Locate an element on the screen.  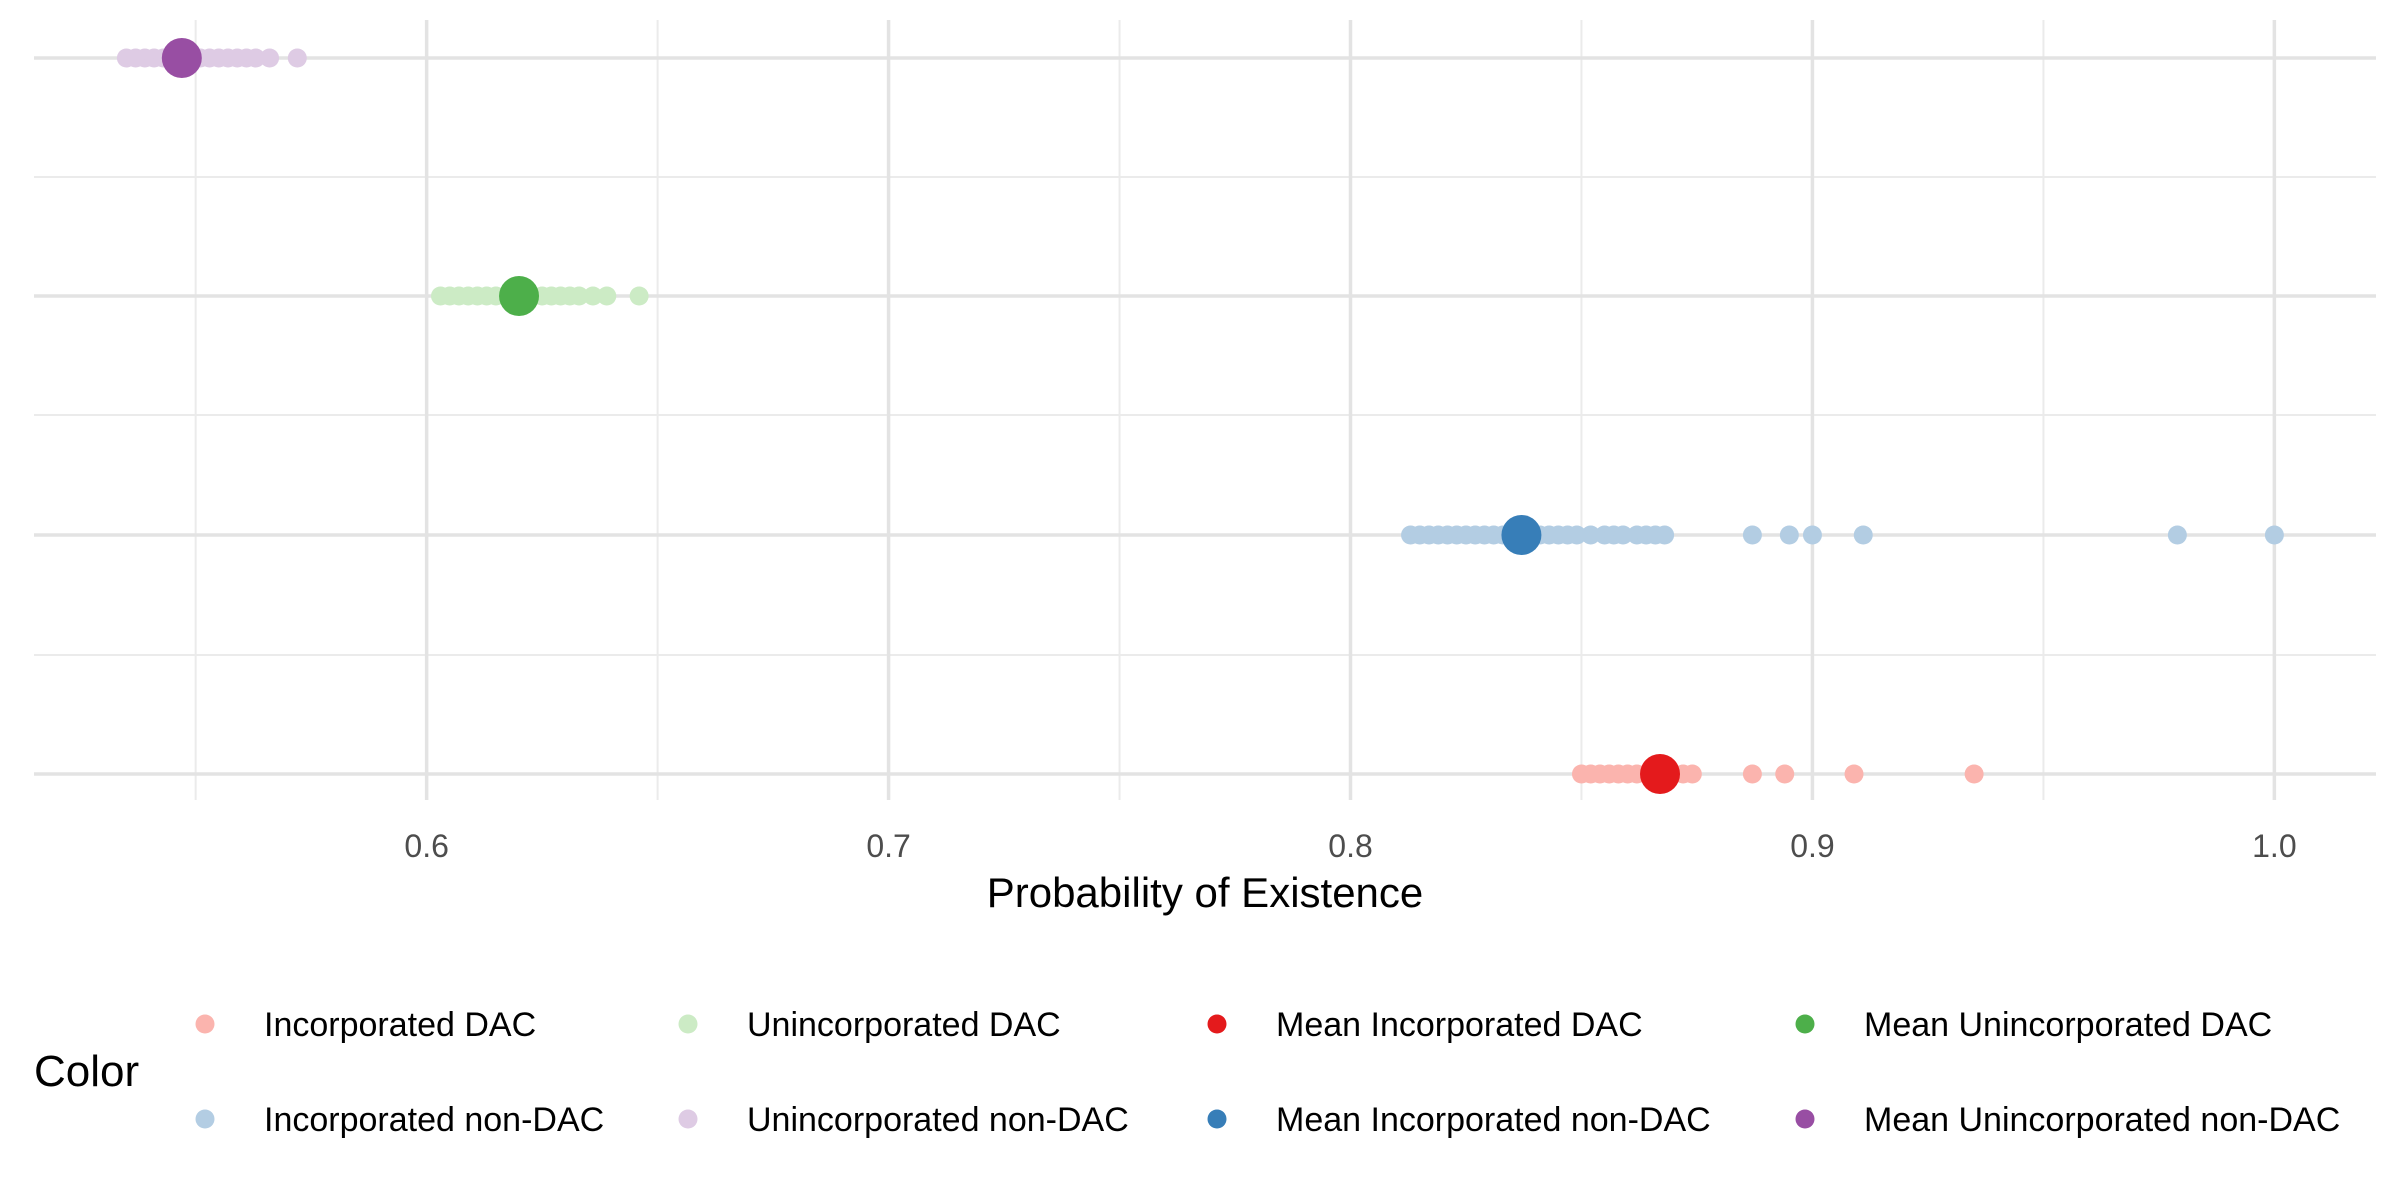
x-tick-label: 0.8 is located at coordinates (1350, 846).